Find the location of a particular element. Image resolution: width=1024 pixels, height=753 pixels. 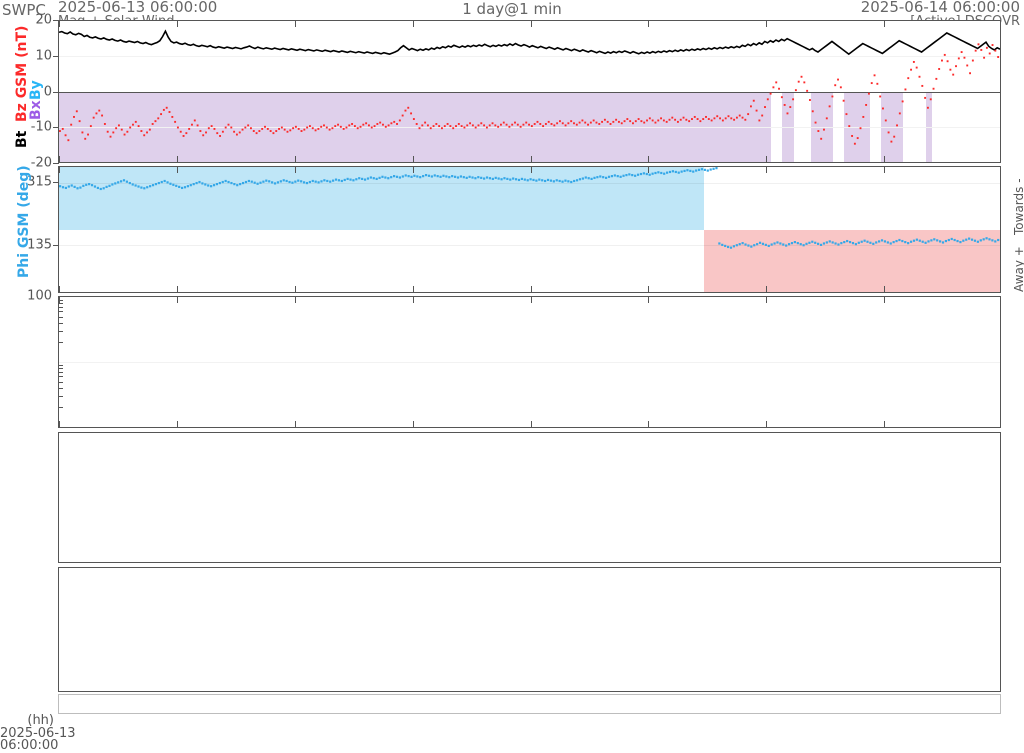

zero-line is located at coordinates (529, 92).